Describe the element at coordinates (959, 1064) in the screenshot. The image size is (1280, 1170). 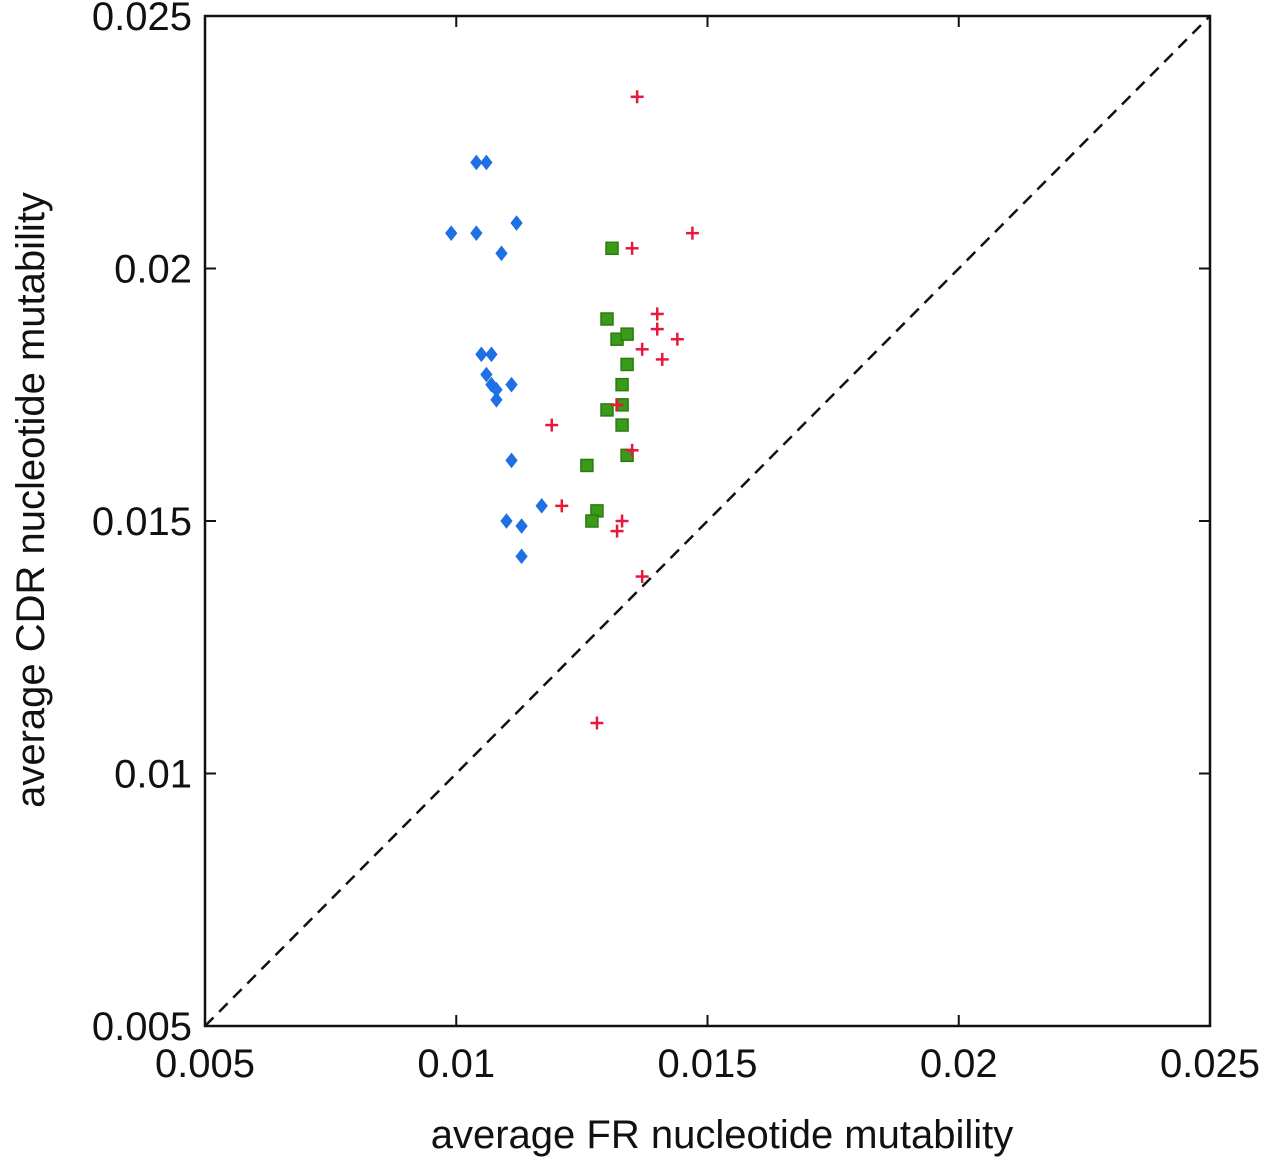
I see `x-tick-label: 0.02` at that location.